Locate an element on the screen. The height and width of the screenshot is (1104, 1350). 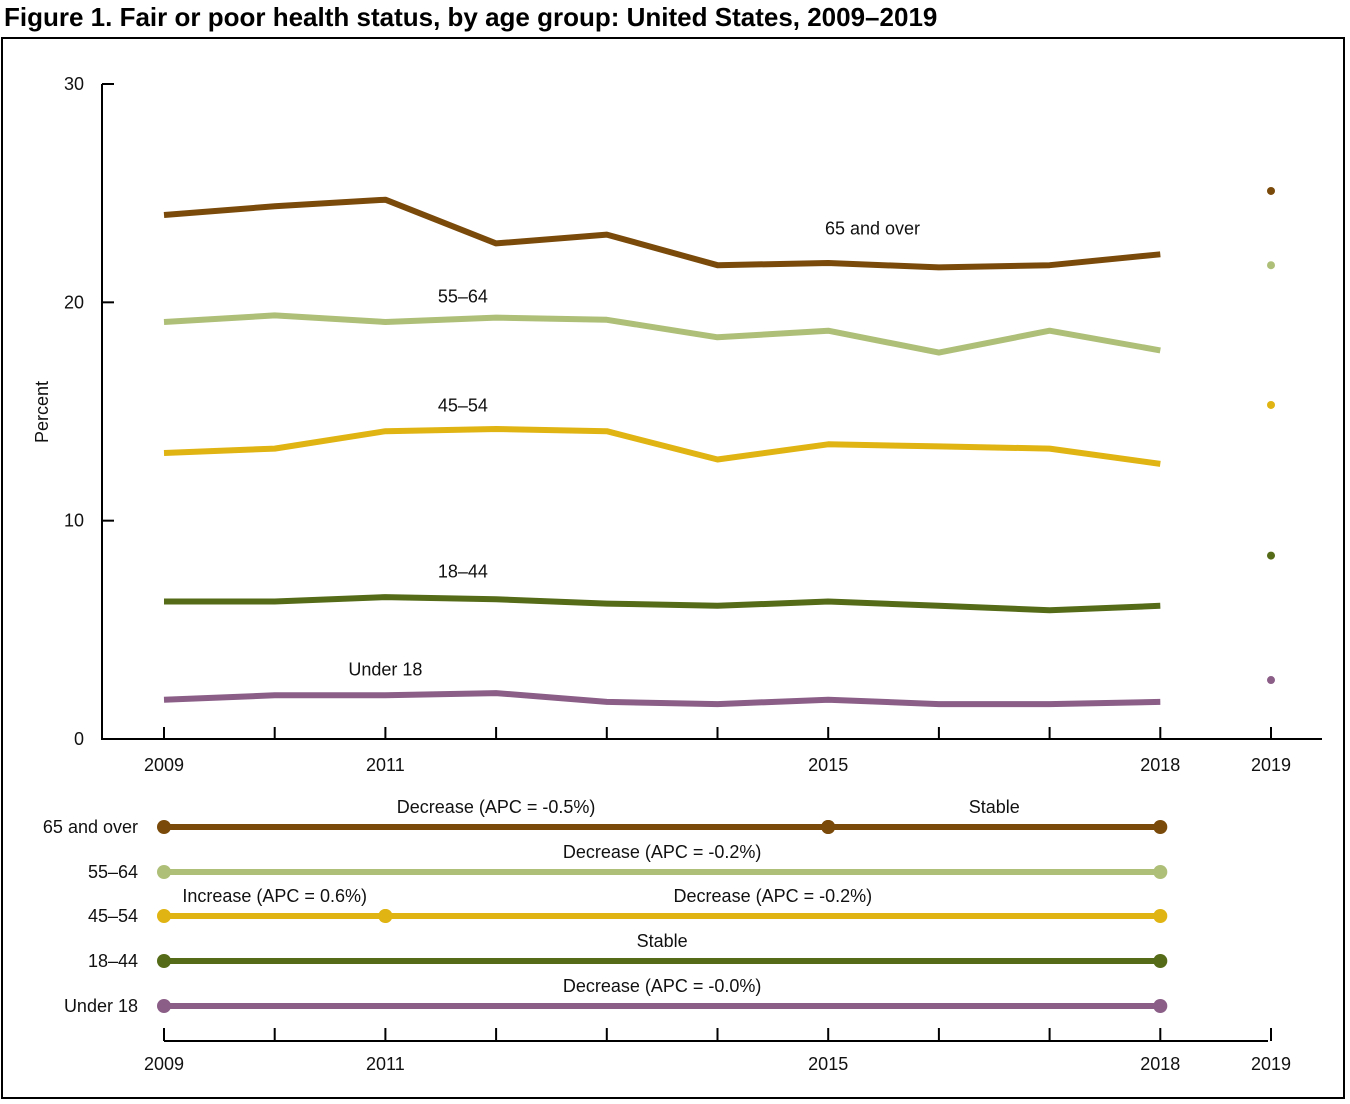
y-tick-label: 0 is located at coordinates (79, 739).